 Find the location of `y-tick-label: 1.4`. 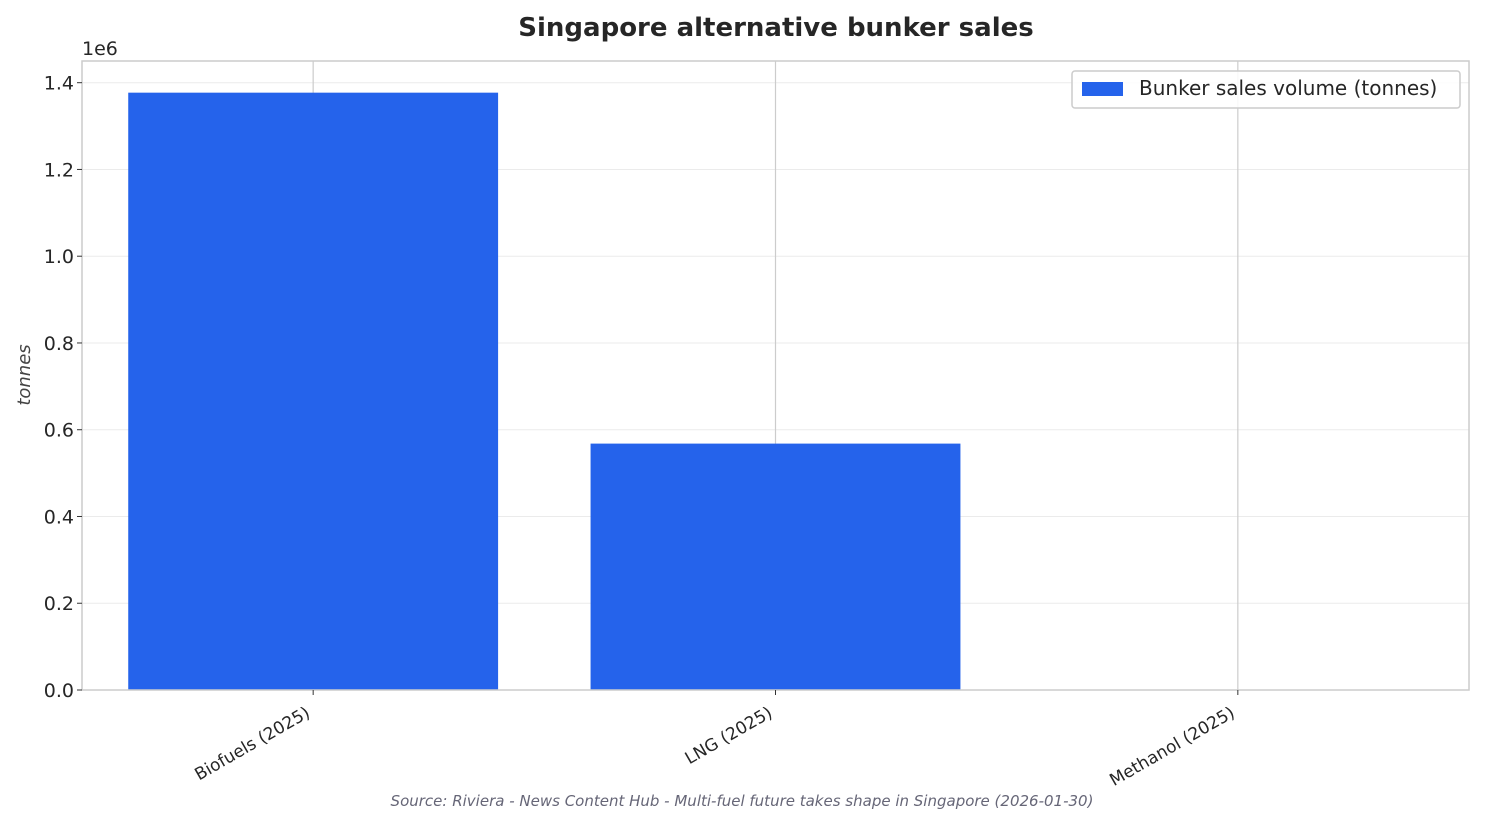

y-tick-label: 1.4 is located at coordinates (59, 84).